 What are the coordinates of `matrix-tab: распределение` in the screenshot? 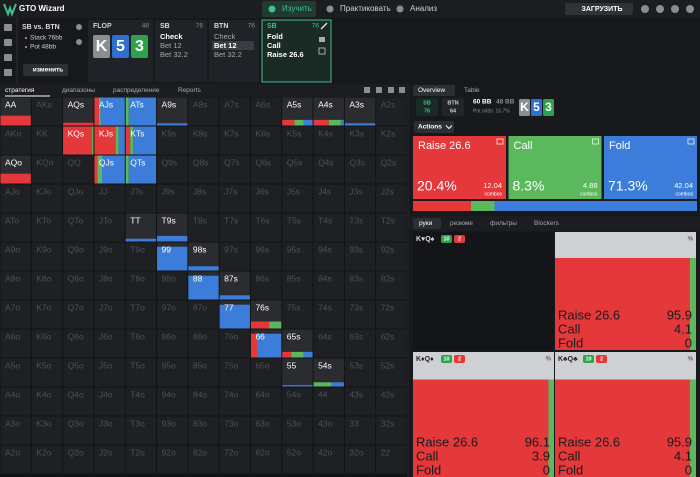 It's located at (136, 90).